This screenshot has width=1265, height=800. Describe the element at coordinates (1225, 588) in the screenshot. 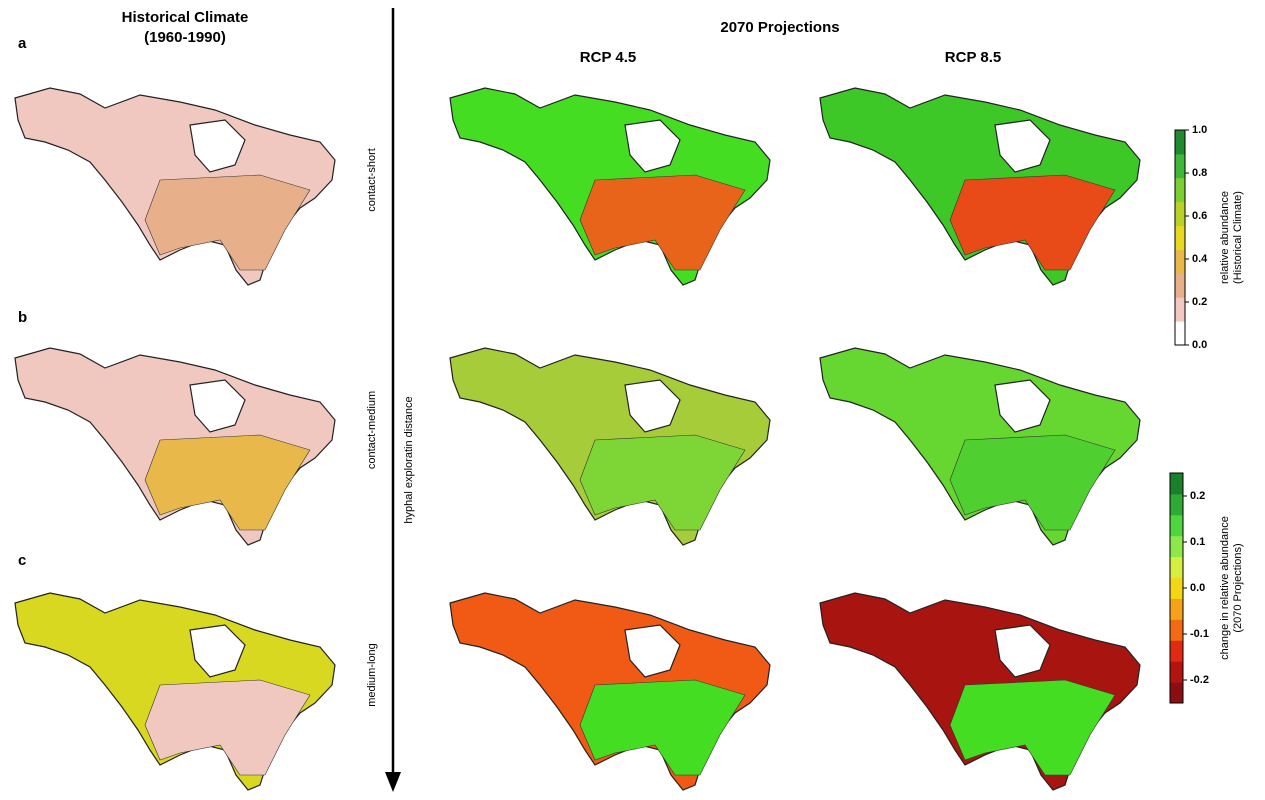

I see `colorbar-label: change in relative abundance` at that location.